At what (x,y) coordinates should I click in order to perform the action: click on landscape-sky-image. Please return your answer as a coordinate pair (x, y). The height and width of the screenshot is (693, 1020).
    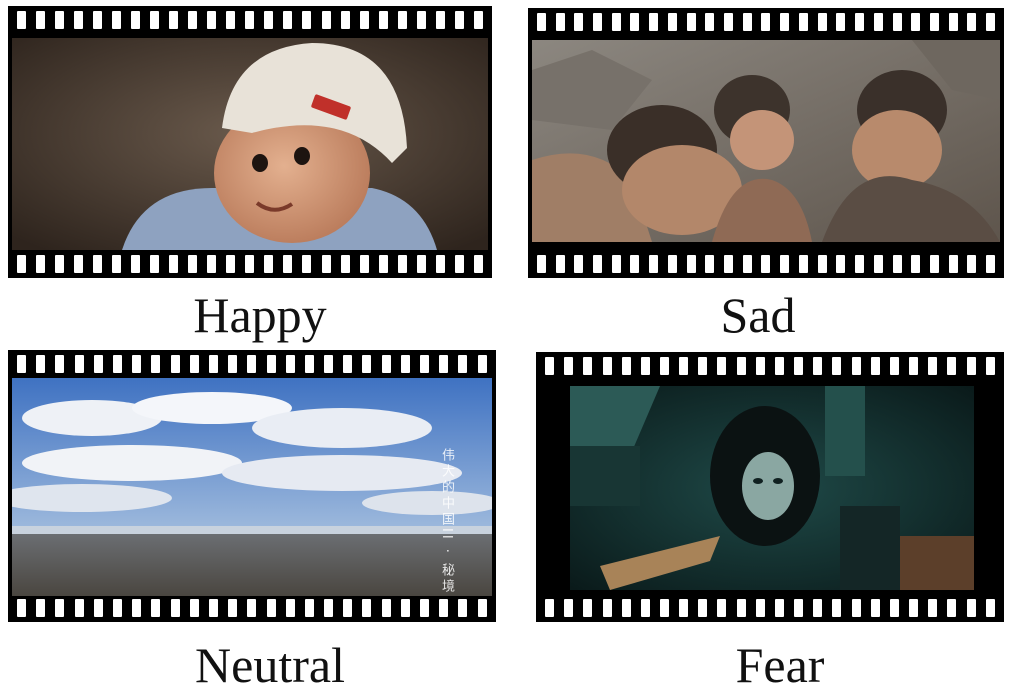
    Looking at the image, I should click on (252, 487).